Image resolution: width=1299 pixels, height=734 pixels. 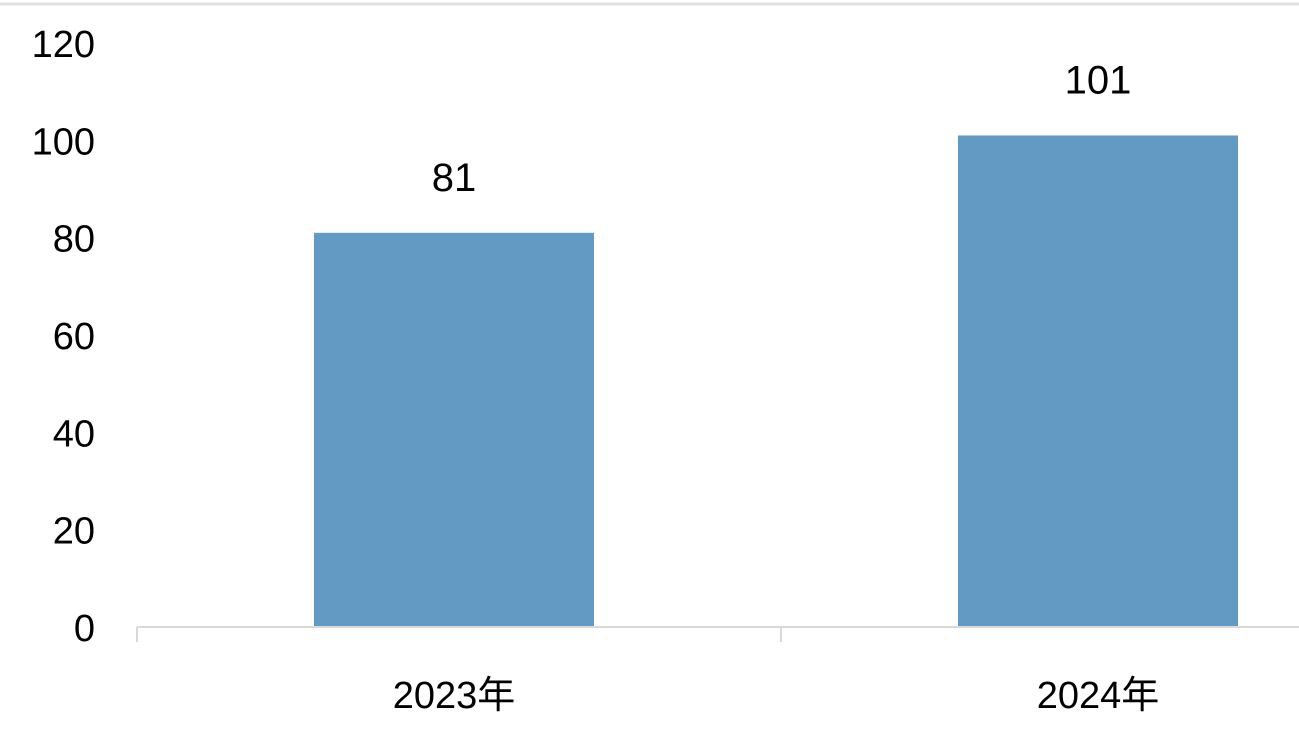 What do you see at coordinates (74, 240) in the screenshot?
I see `y-tick-label: 80` at bounding box center [74, 240].